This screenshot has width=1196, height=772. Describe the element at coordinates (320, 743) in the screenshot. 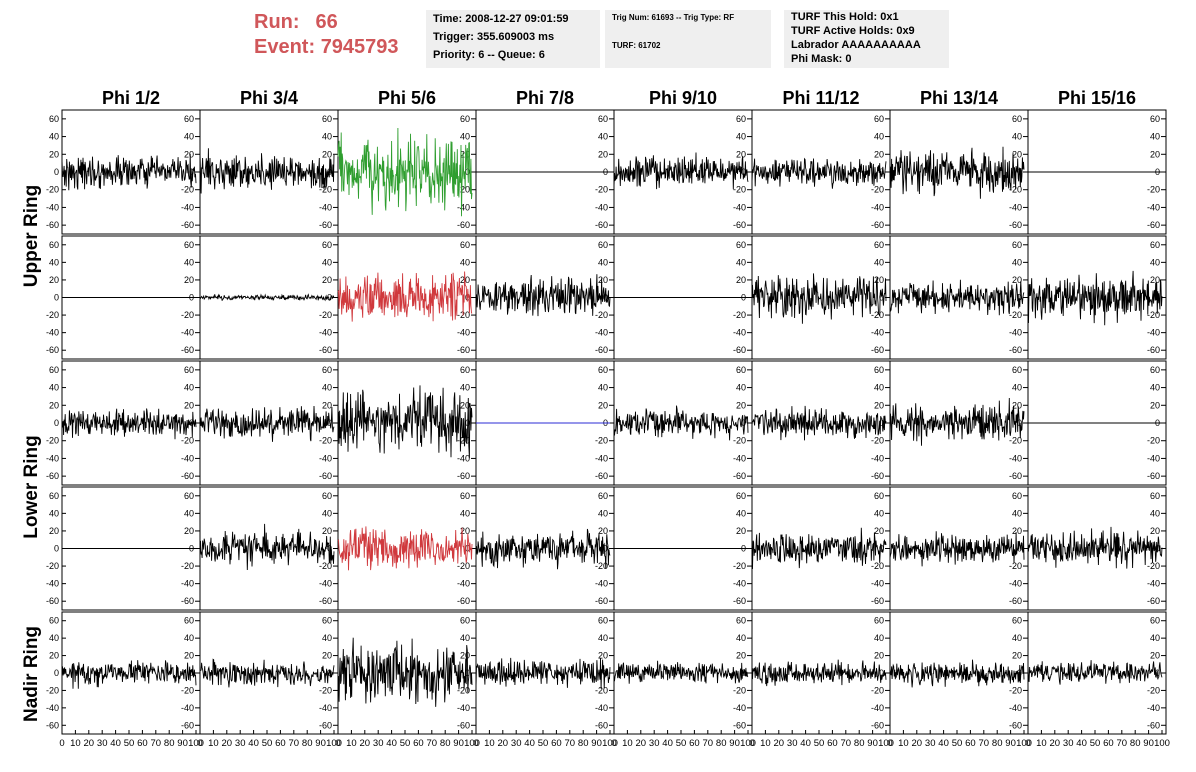

I see `x-tick-label: 90` at that location.